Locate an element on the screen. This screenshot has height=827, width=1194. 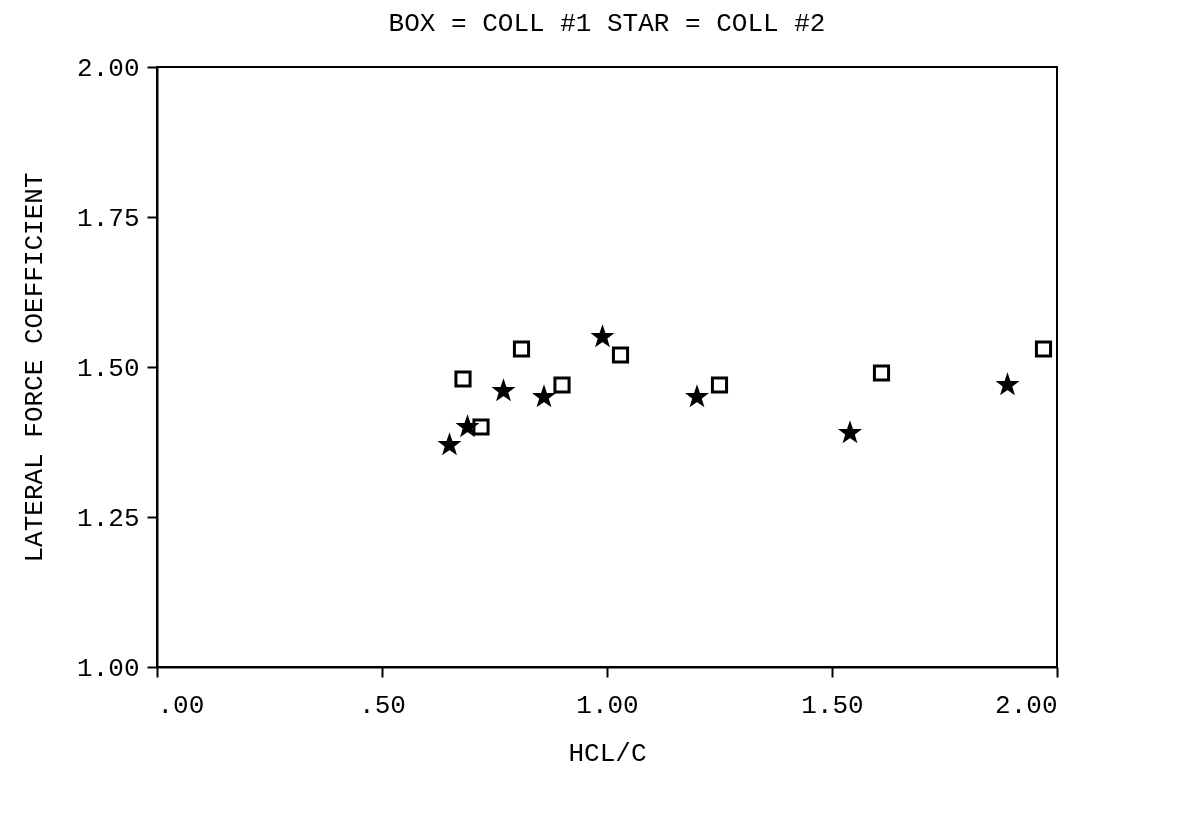
y-tick-label: 1.75 is located at coordinates (108, 218).